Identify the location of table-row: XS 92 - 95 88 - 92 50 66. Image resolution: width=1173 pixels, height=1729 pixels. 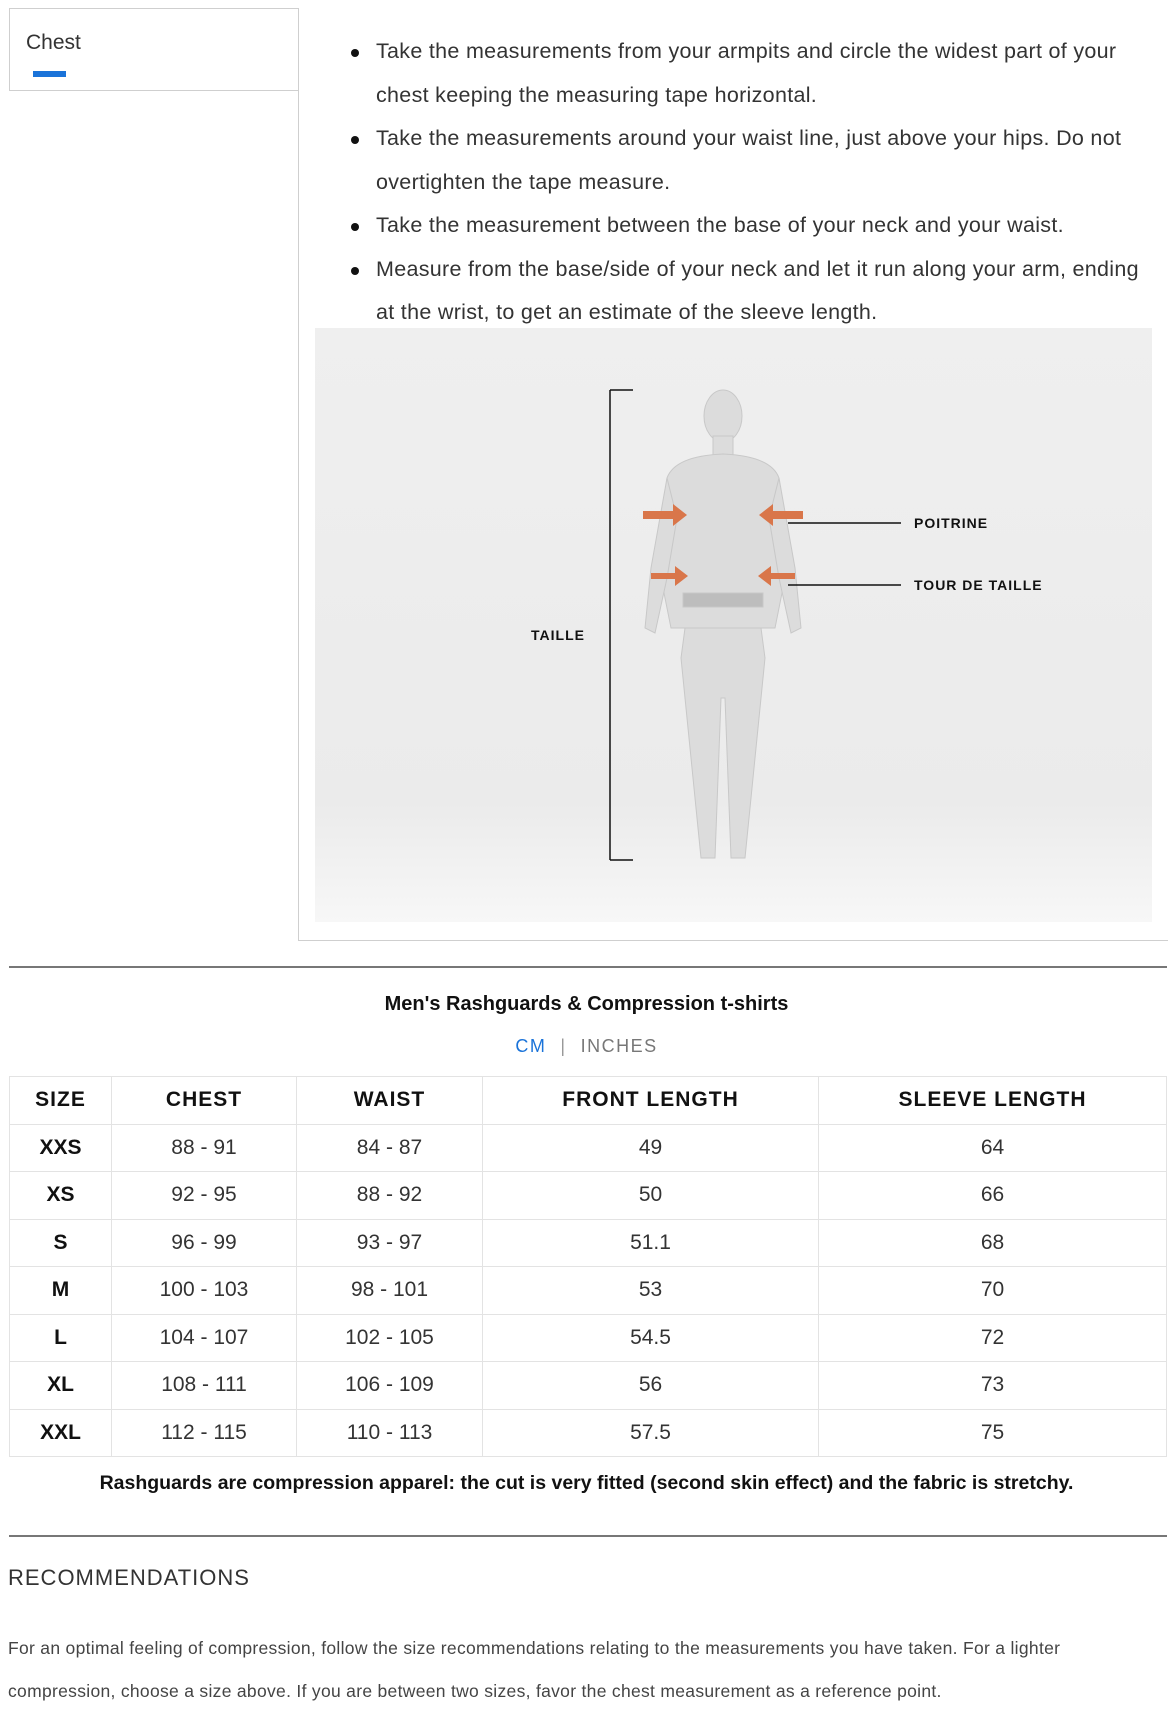
(588, 1195).